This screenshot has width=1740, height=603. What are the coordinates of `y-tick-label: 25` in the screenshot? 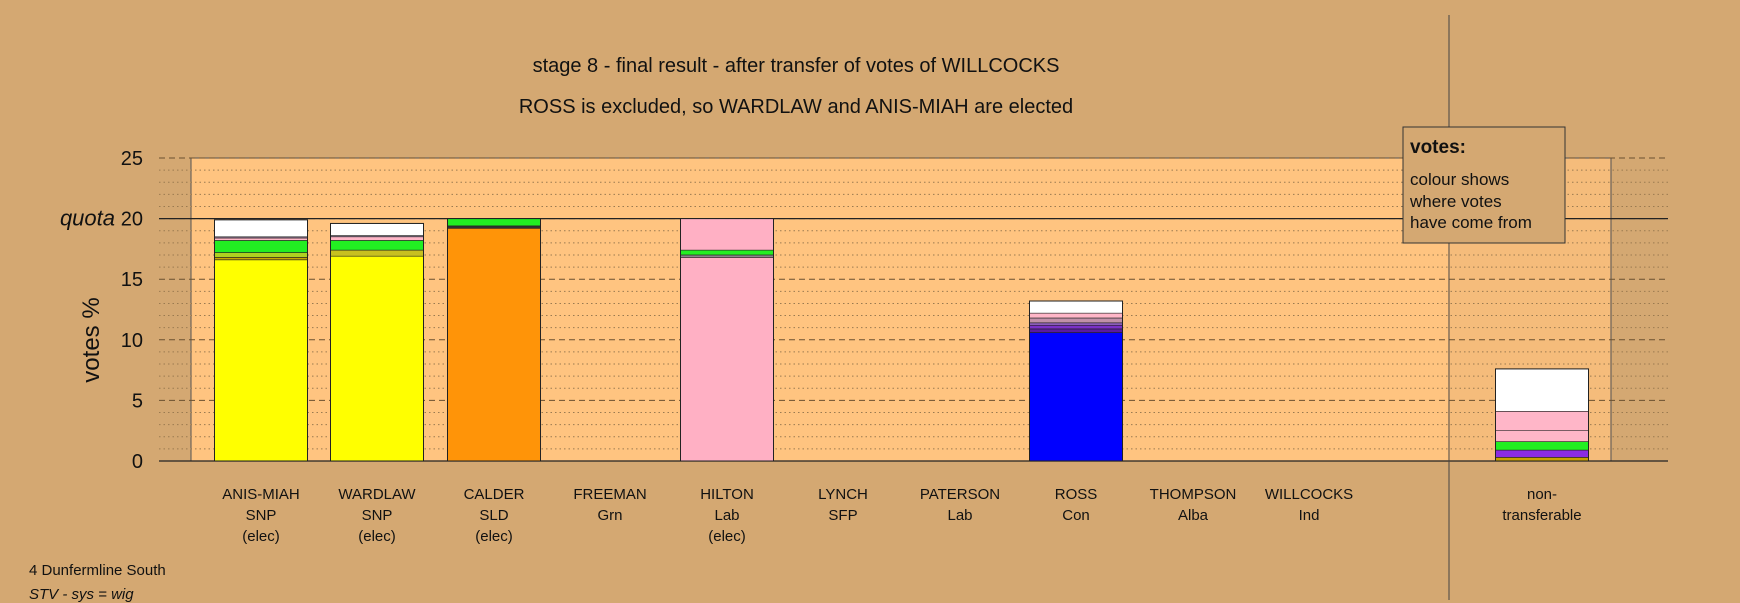 It's located at (132, 159).